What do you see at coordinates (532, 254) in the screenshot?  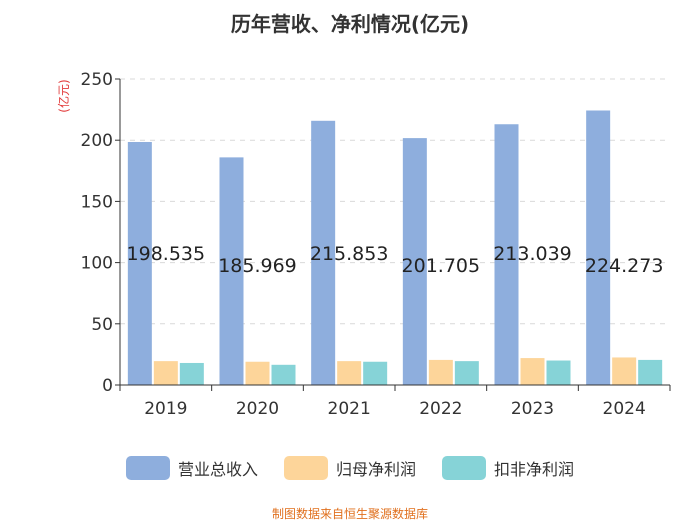 I see `data-label-2023: 213.039` at bounding box center [532, 254].